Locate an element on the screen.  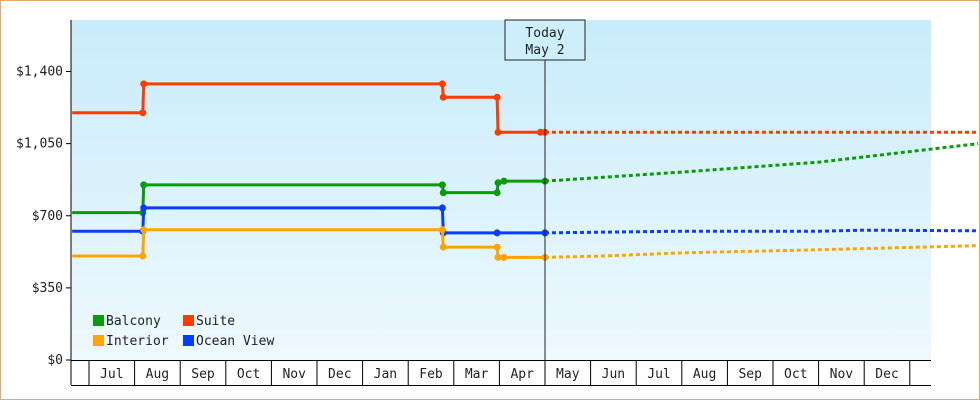
series-ocean-view is located at coordinates (525, 220).